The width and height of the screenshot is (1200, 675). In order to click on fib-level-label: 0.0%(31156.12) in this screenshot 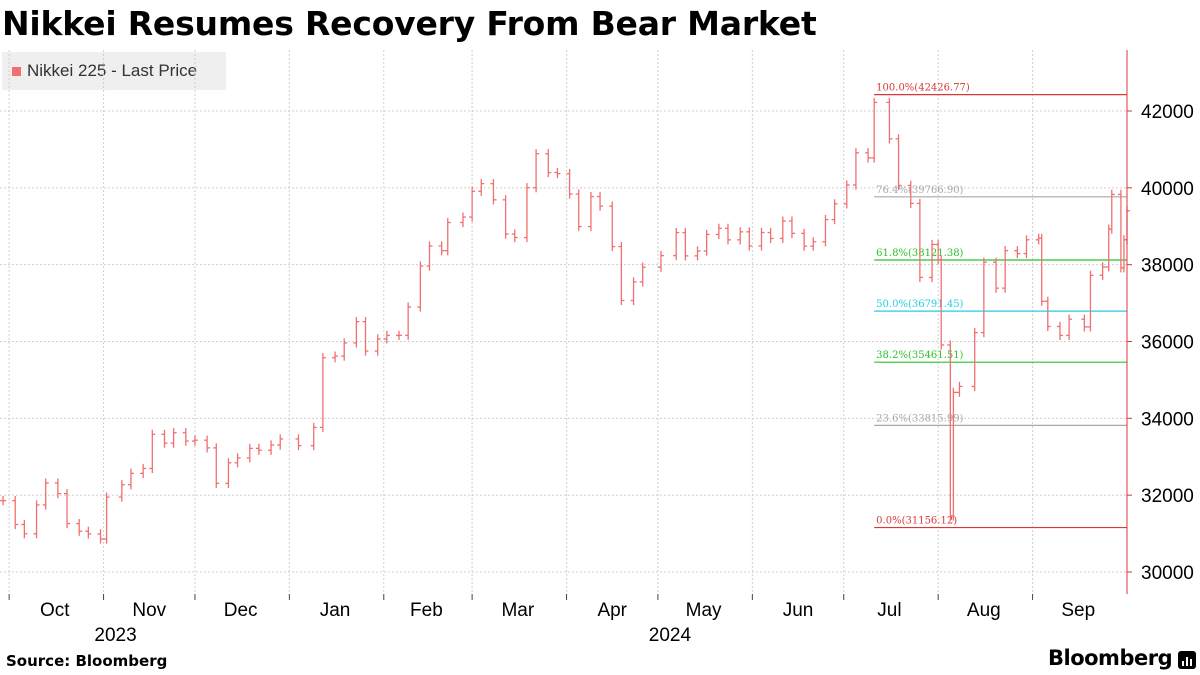, I will do `click(916, 521)`.